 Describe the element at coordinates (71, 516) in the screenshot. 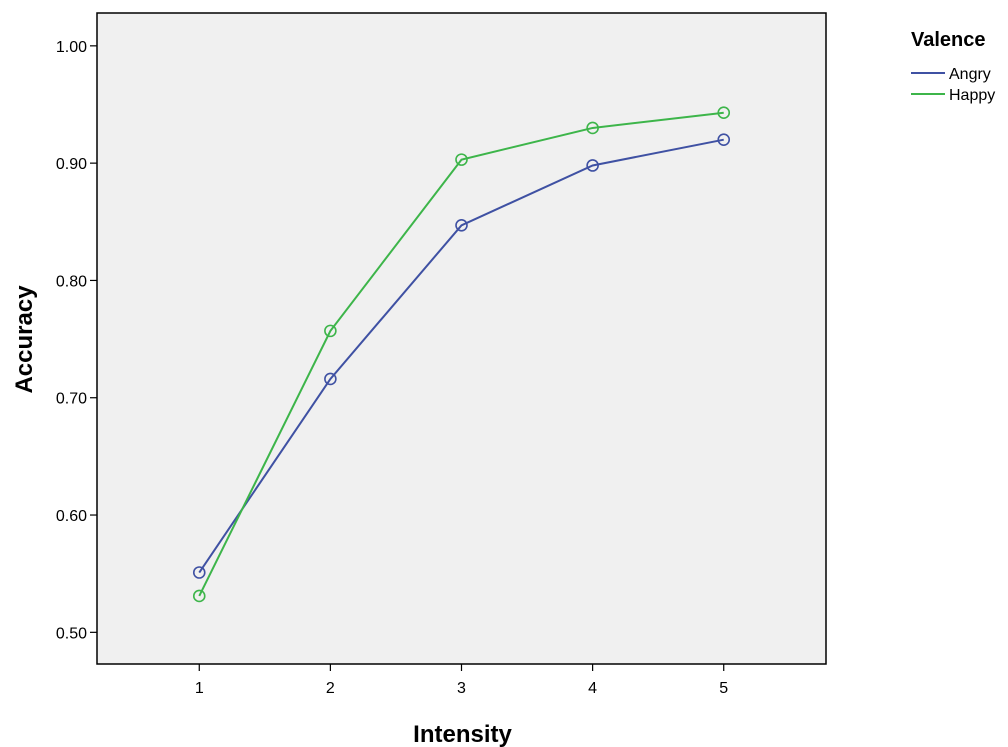

I see `y-tick-label: 0.60` at that location.